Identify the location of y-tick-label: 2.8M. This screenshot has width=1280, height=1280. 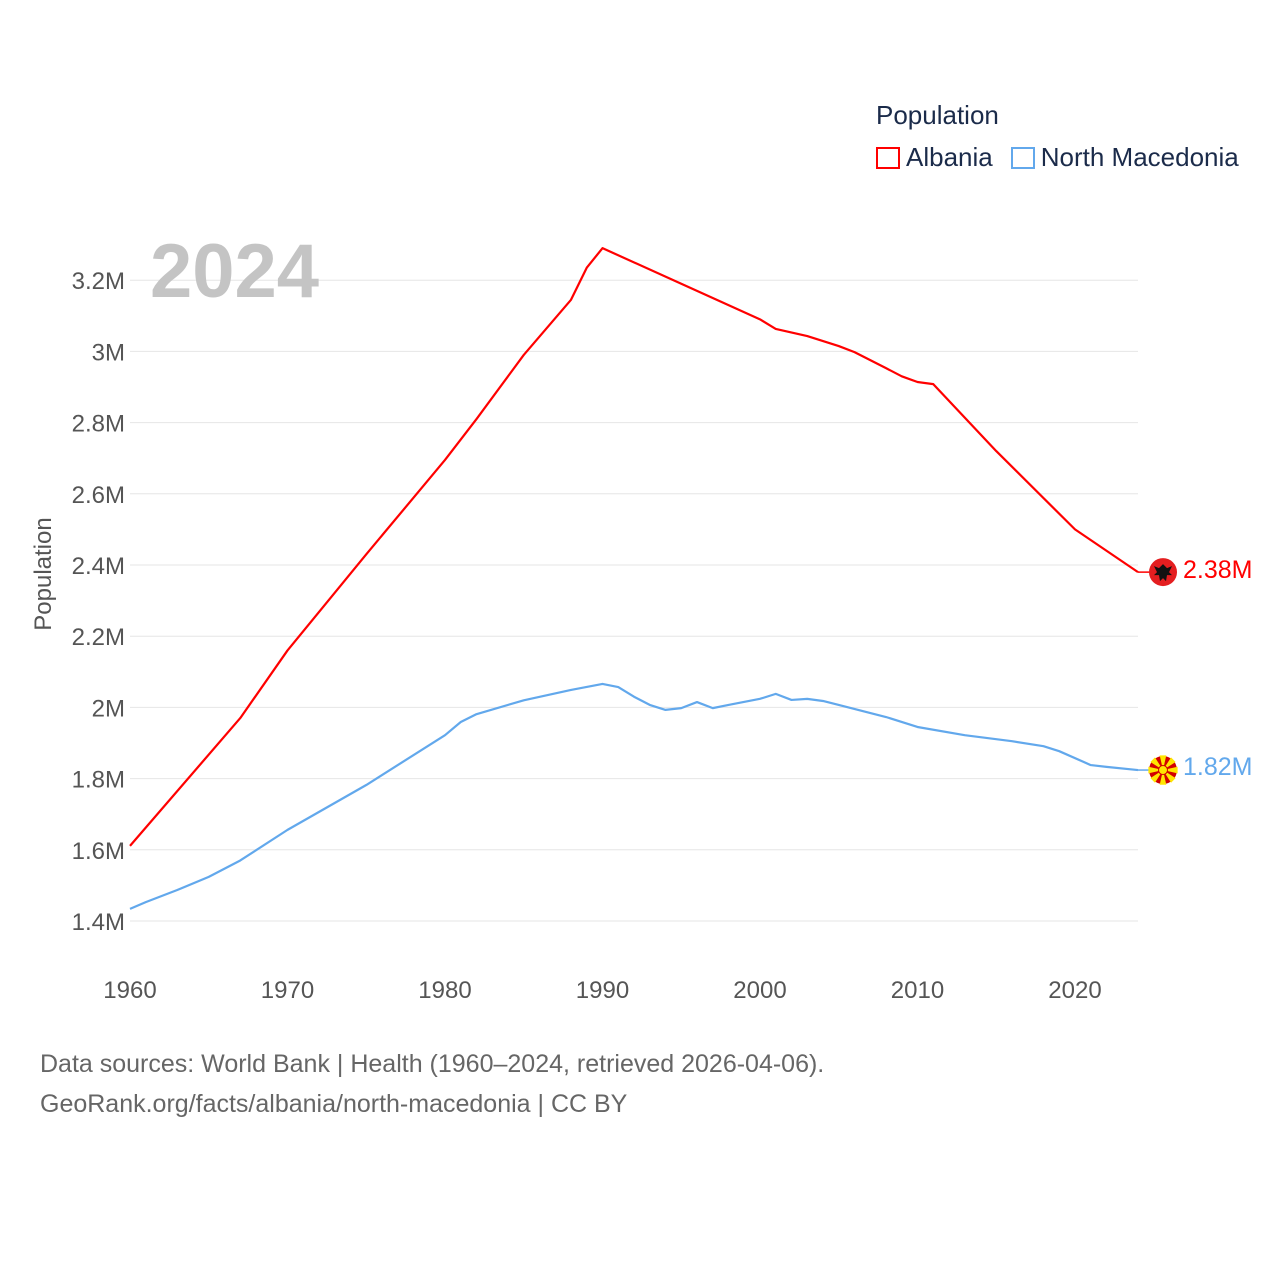
(98, 424).